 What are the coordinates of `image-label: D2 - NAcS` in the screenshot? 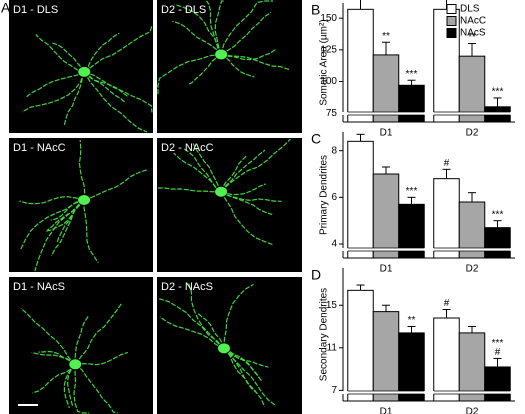 It's located at (187, 287).